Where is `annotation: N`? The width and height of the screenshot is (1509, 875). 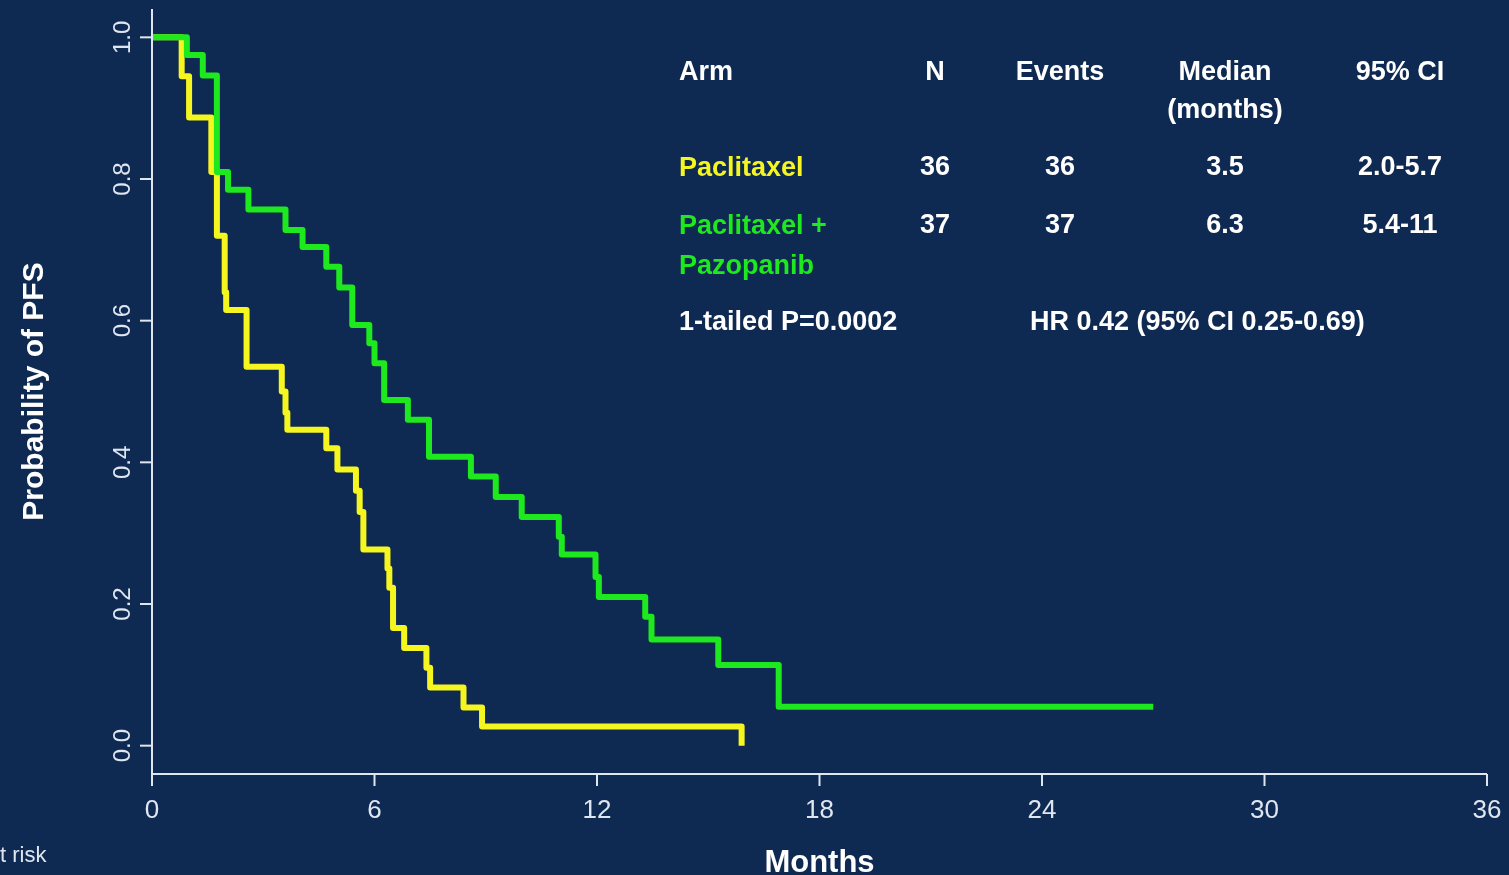
annotation: N is located at coordinates (935, 71).